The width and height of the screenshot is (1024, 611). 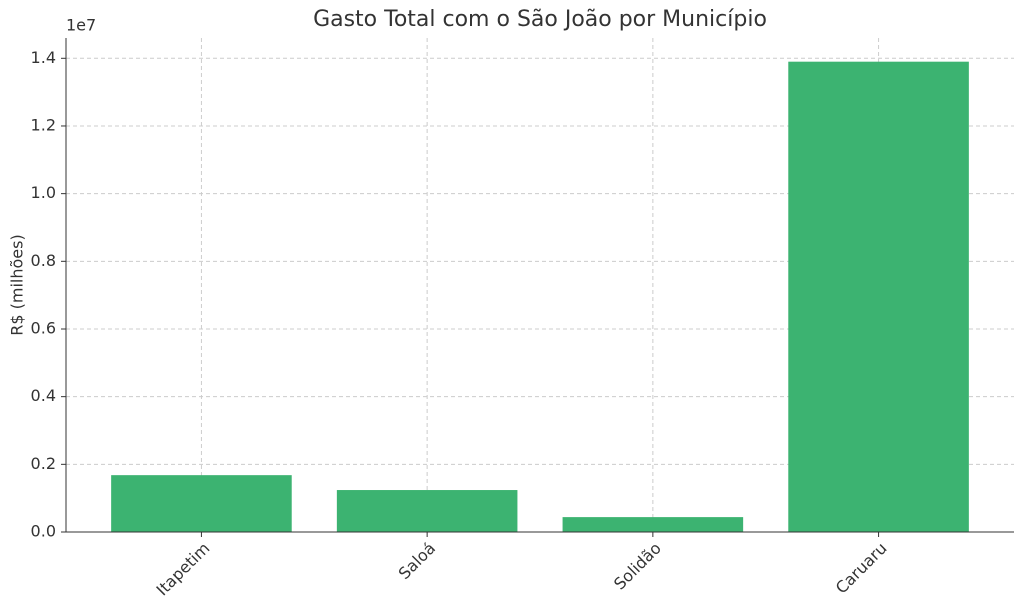 What do you see at coordinates (43, 192) in the screenshot?
I see `y-tick-label: 1.0` at bounding box center [43, 192].